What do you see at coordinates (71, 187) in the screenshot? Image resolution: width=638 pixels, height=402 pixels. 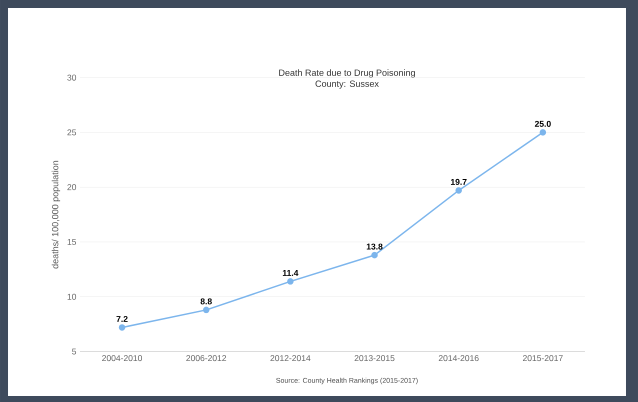 I see `y-tick-label: 20` at bounding box center [71, 187].